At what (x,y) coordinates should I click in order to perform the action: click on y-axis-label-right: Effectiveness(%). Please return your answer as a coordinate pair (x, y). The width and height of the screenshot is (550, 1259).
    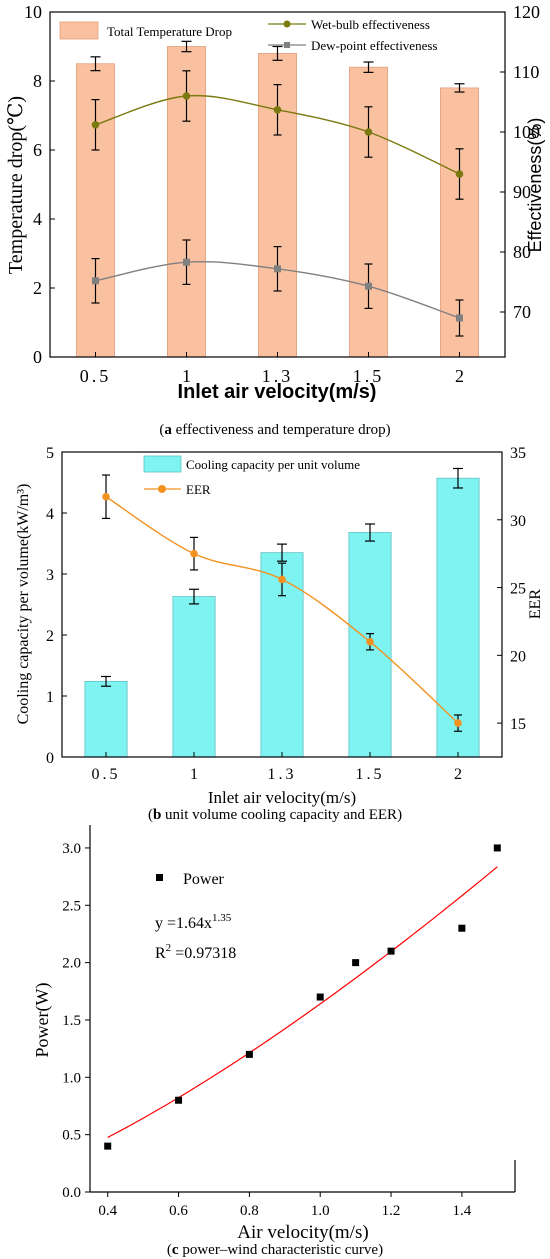
    Looking at the image, I should click on (535, 185).